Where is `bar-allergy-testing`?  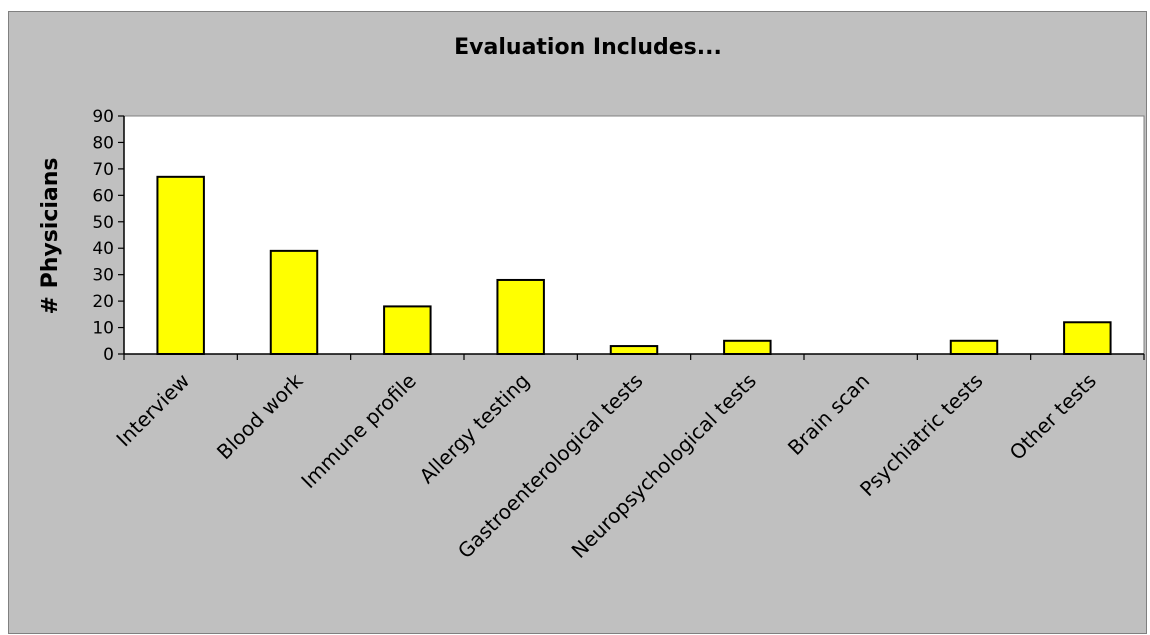 bar-allergy-testing is located at coordinates (520, 317).